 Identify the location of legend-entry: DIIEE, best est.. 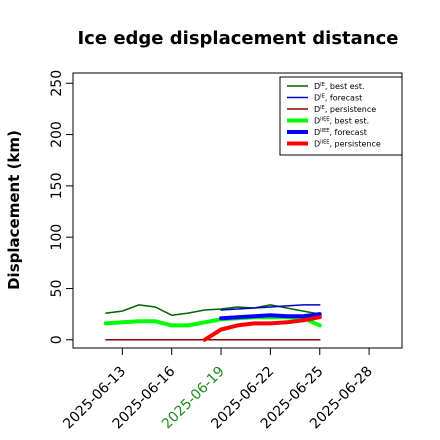
(341, 121).